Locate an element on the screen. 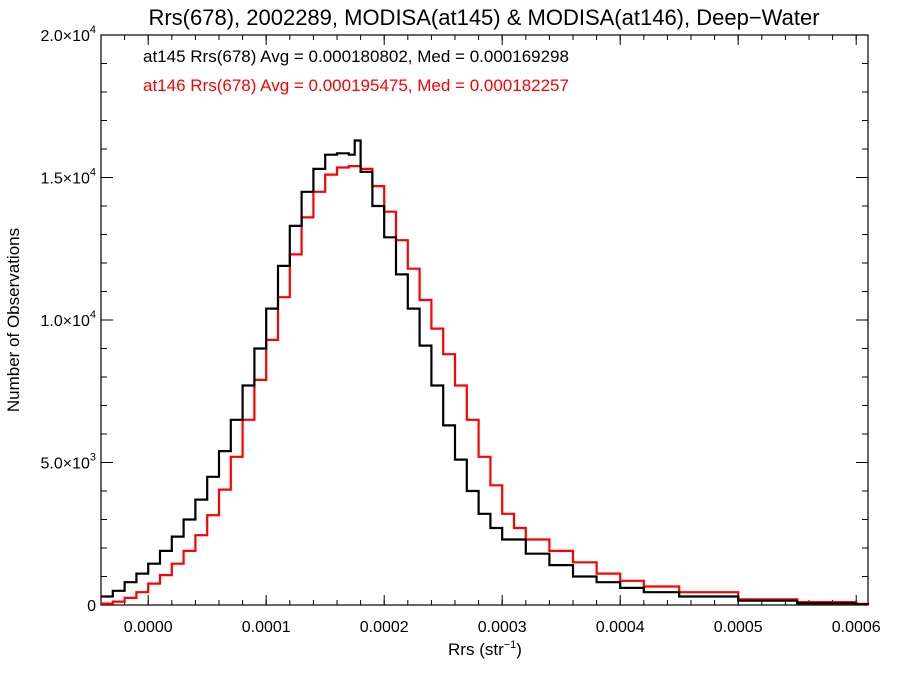 Image resolution: width=900 pixels, height=675 pixels. x-axis-label-exp: −1 is located at coordinates (510, 645).